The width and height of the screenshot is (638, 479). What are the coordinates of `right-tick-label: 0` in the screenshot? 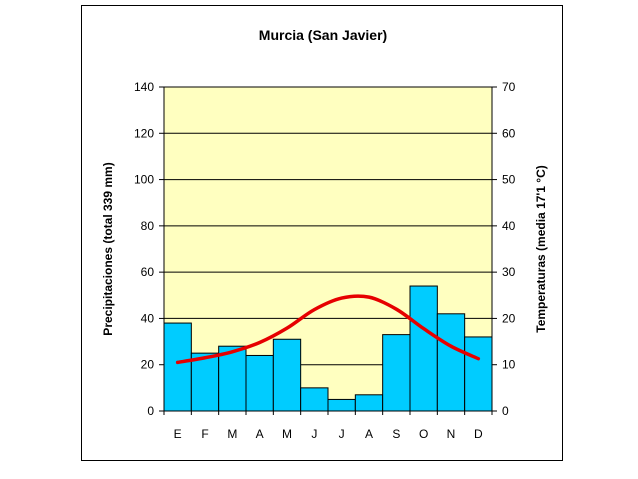 It's located at (505, 411).